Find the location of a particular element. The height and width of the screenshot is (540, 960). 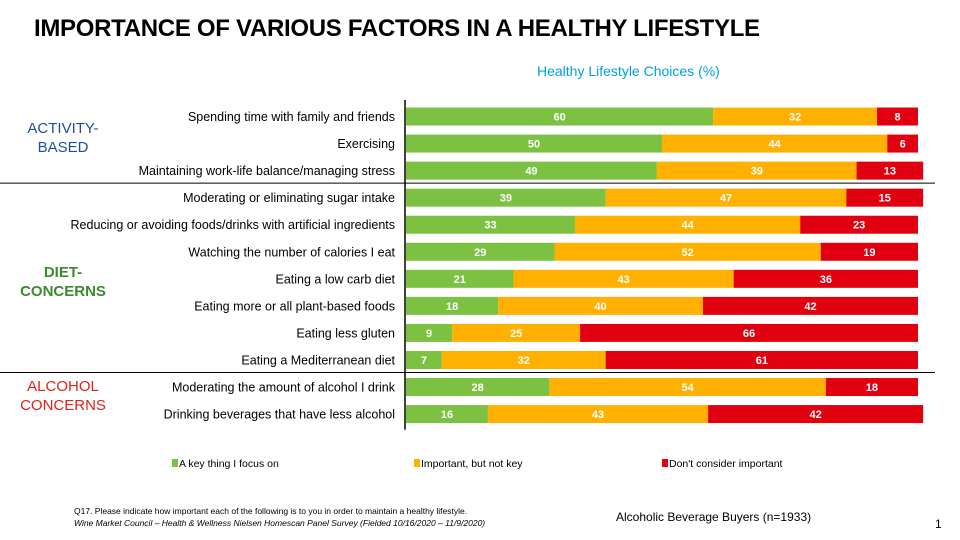

category-label: Watching the number of calories I eat is located at coordinates (291, 252).